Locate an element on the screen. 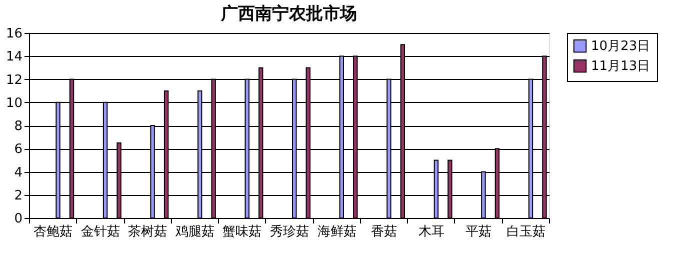 The height and width of the screenshot is (266, 682). y-tick-label: 12 is located at coordinates (14, 80).